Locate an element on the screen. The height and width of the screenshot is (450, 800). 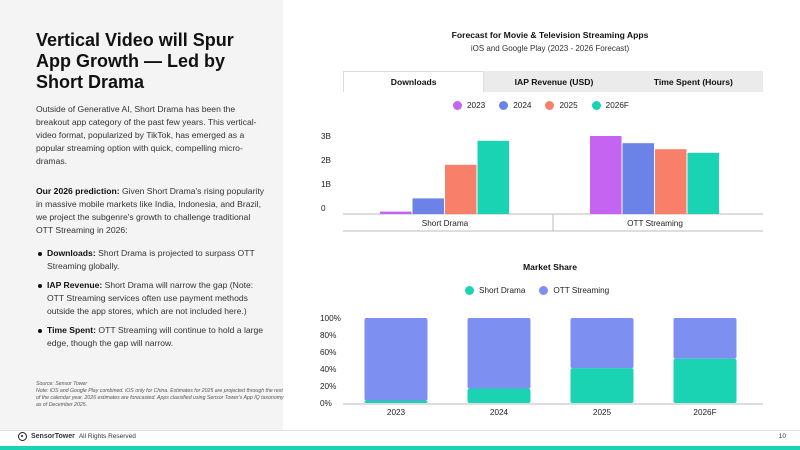
legend-item: 2024 is located at coordinates (515, 105).